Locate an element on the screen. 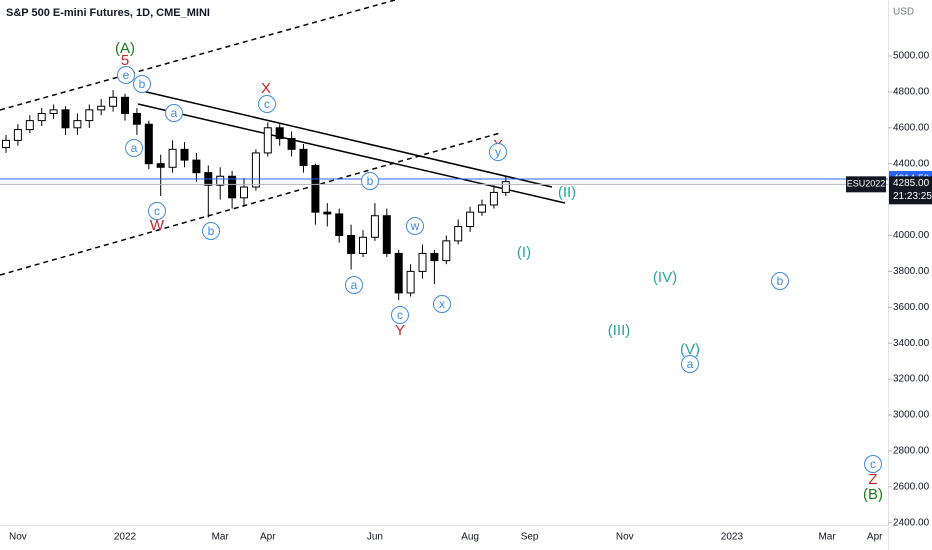 Image resolution: width=932 pixels, height=550 pixels. y-tick-label: 2400.00 is located at coordinates (911, 522).